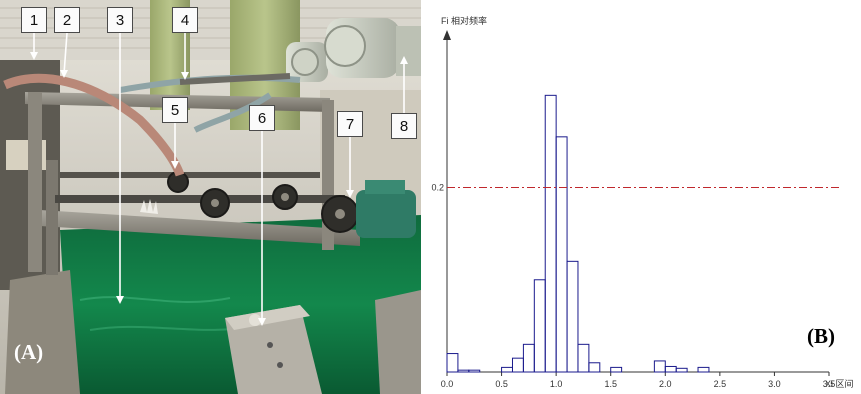 The width and height of the screenshot is (861, 394). I want to click on callout-3: 3, so click(120, 20).